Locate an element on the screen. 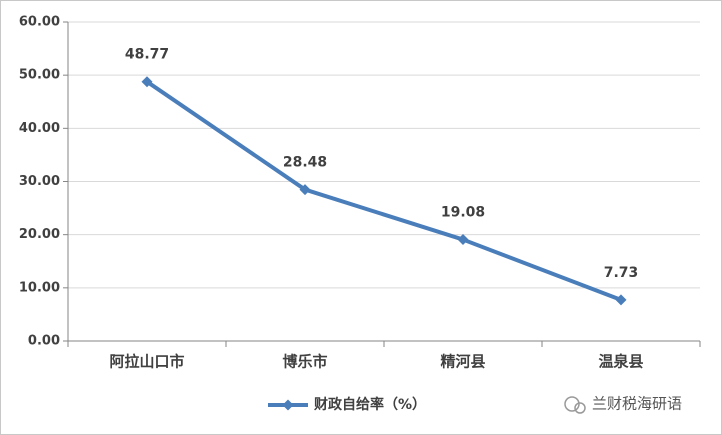 The height and width of the screenshot is (435, 722). data-label: 28.48 is located at coordinates (305, 163).